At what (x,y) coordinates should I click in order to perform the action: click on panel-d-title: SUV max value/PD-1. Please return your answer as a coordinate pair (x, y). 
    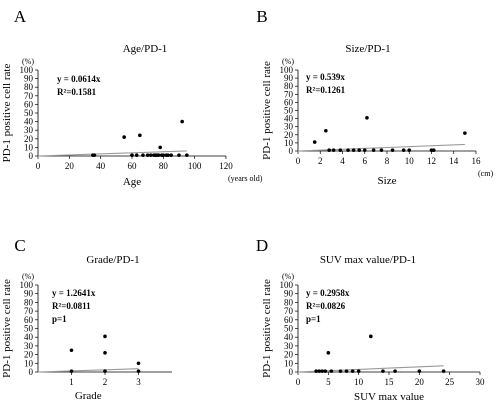
    Looking at the image, I should click on (368, 260).